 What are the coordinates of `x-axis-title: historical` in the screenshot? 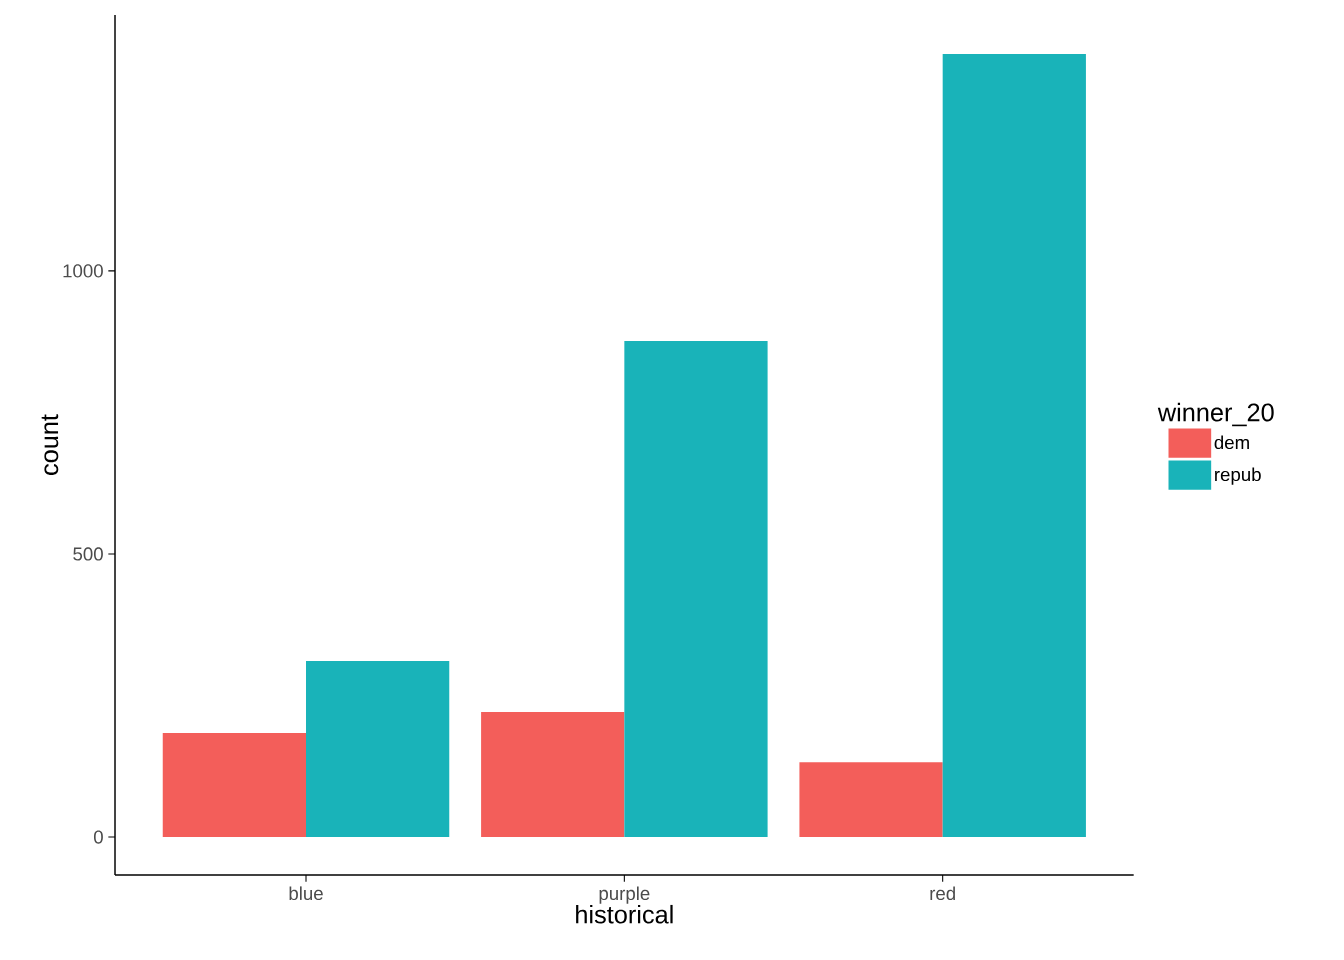 It's located at (624, 914).